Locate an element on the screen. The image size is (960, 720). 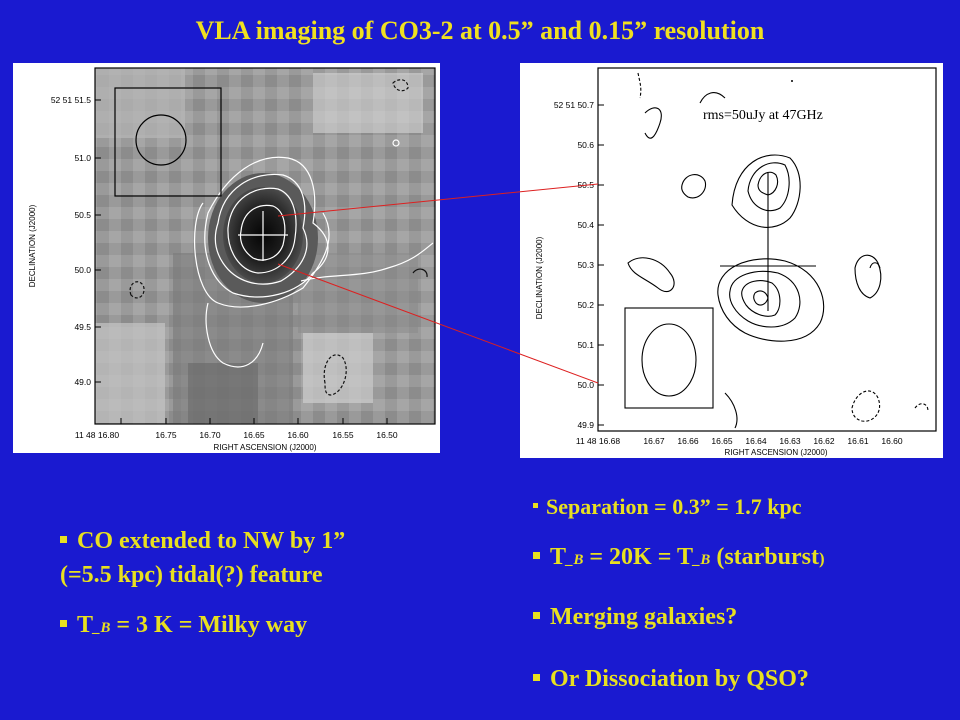
left-xtick: 16.75 is located at coordinates (166, 435).